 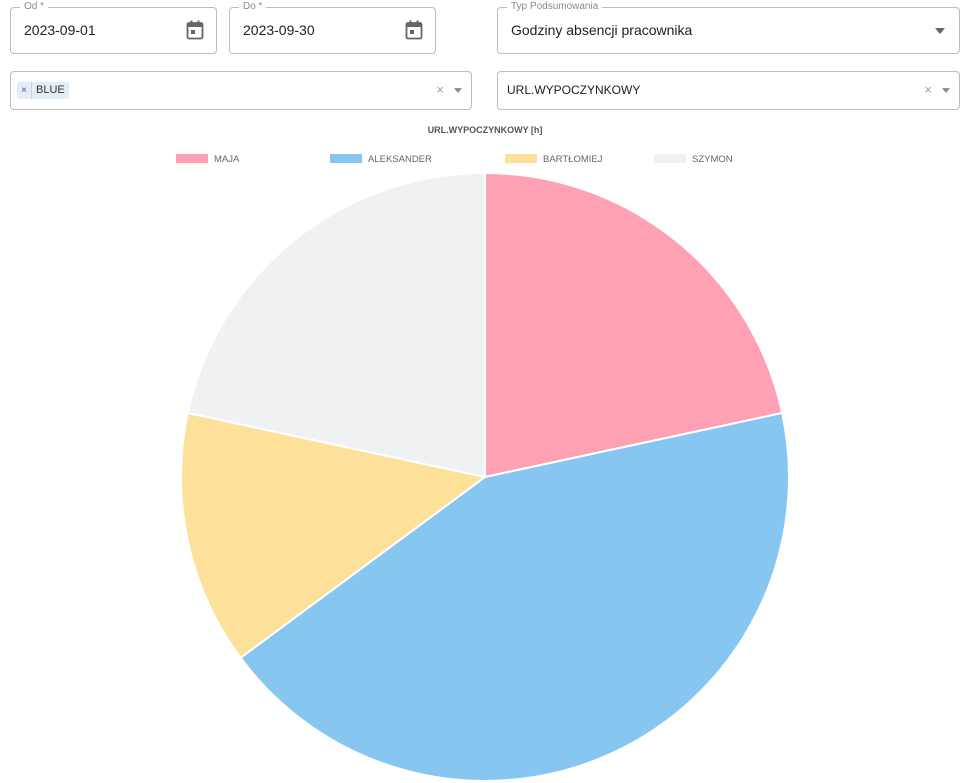 What do you see at coordinates (50, 90) in the screenshot?
I see `team-chip-label: BLUE` at bounding box center [50, 90].